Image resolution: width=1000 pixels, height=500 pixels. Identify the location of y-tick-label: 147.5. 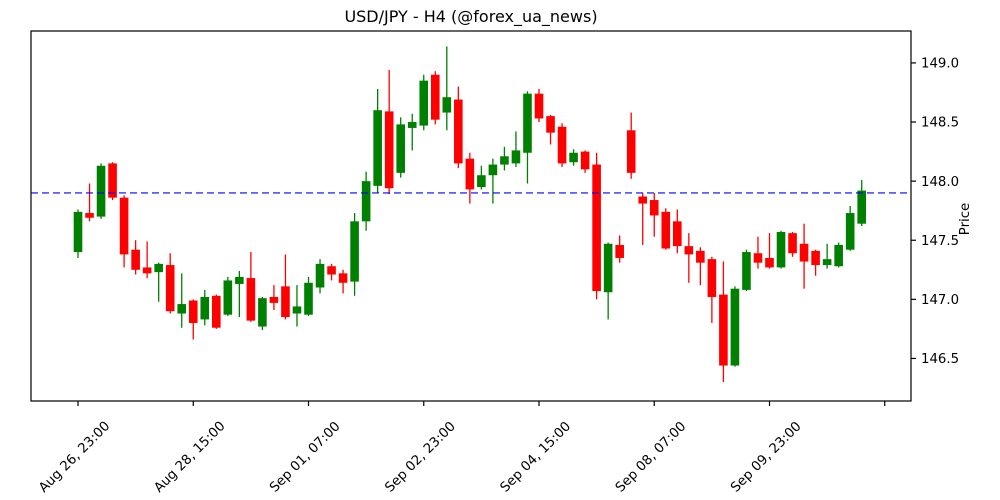
(940, 241).